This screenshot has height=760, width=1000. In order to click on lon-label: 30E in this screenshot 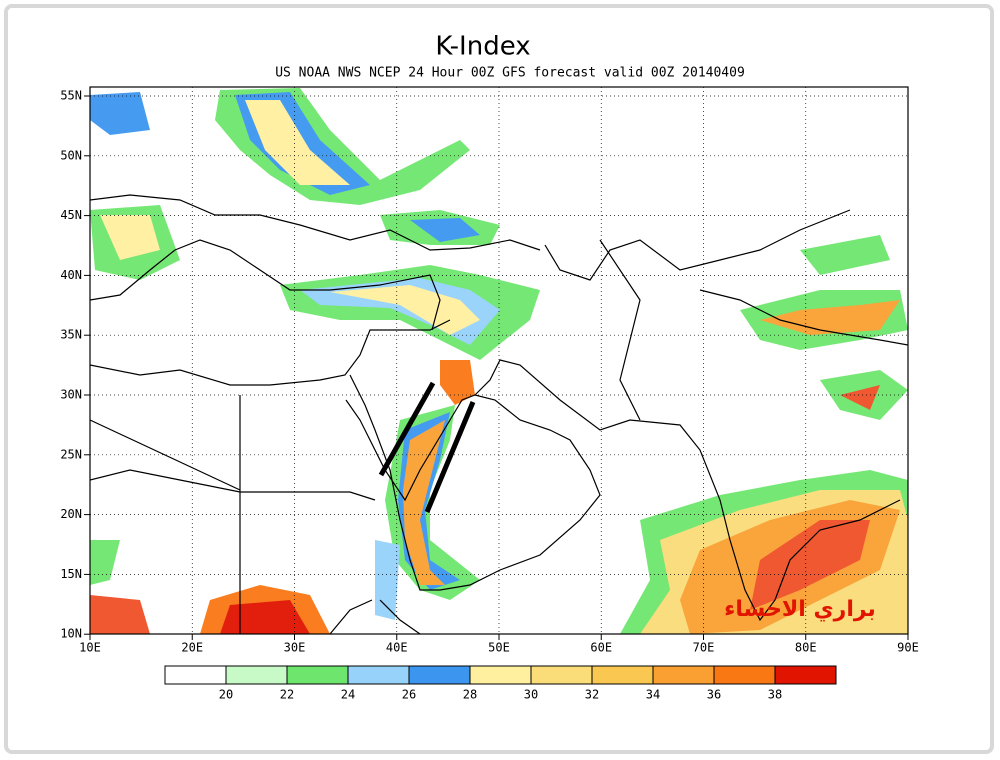, I will do `click(295, 648)`.